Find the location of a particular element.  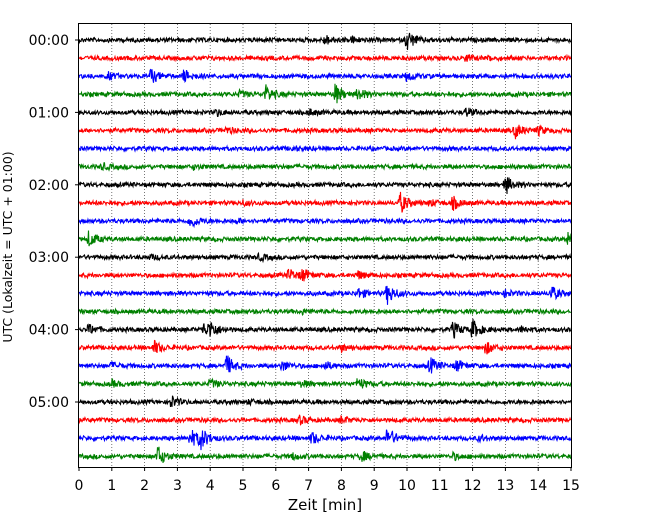

x-tick-label-9: 9 is located at coordinates (374, 486).